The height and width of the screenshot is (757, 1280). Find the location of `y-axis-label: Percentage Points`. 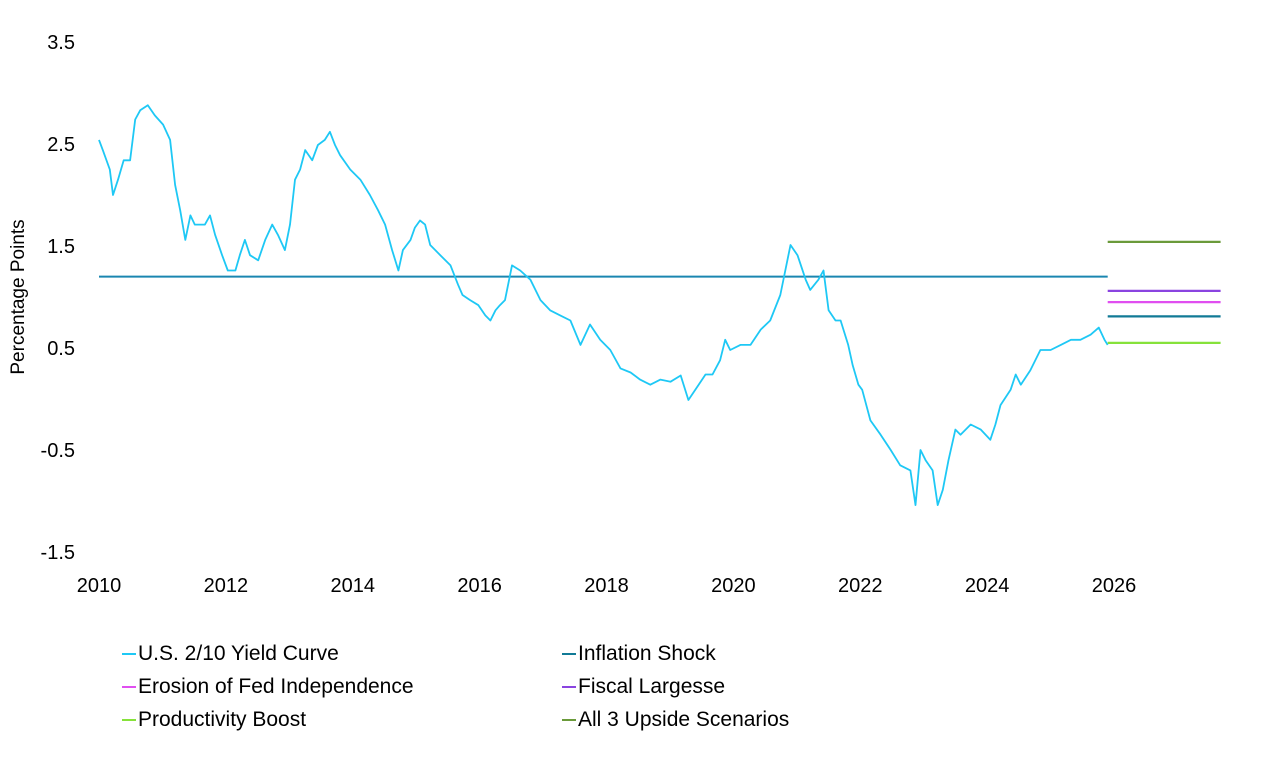

y-axis-label: Percentage Points is located at coordinates (18, 296).